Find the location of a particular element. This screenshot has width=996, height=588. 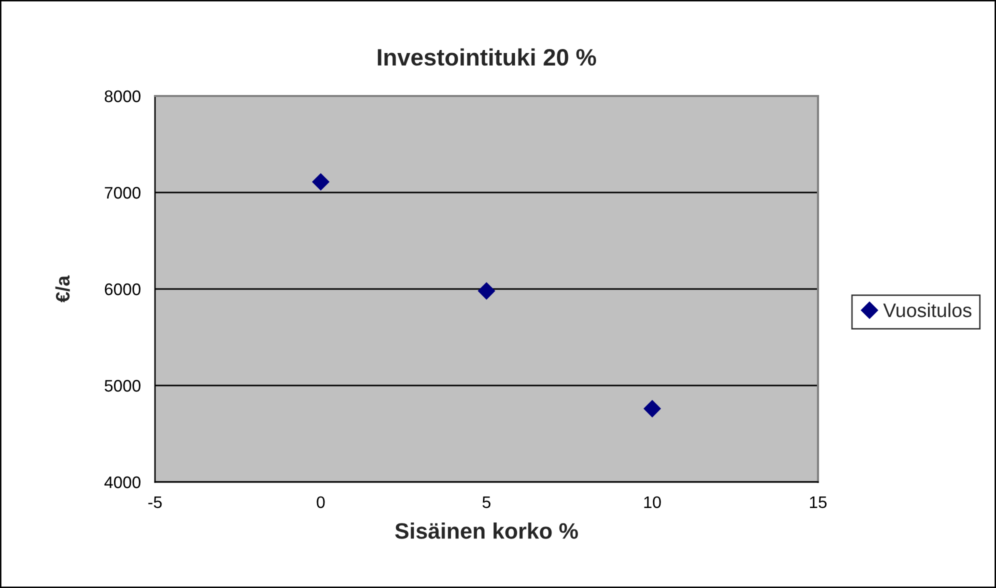

x-tick-label: 0 is located at coordinates (320, 502).